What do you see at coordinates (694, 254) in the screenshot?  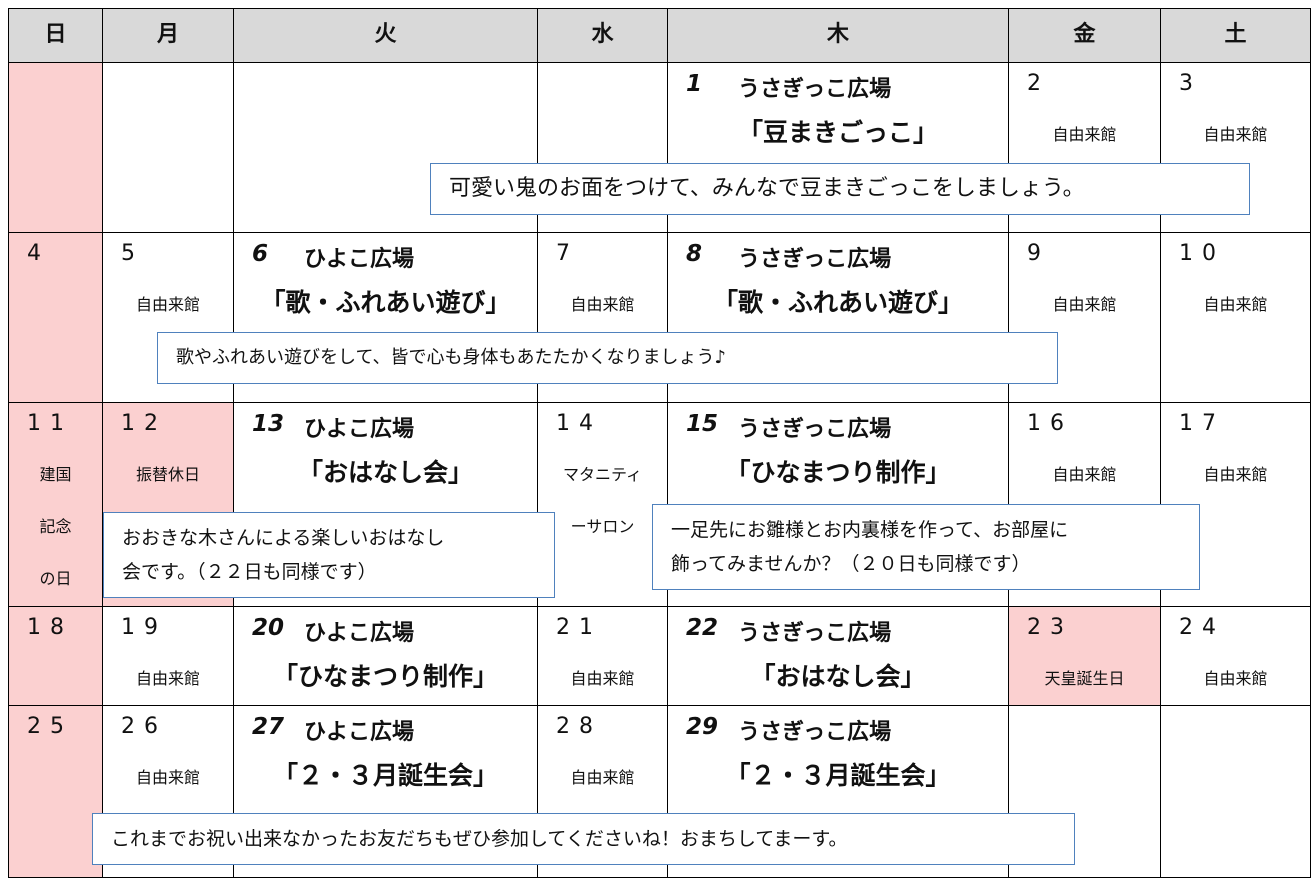 I see `day-number: 8` at bounding box center [694, 254].